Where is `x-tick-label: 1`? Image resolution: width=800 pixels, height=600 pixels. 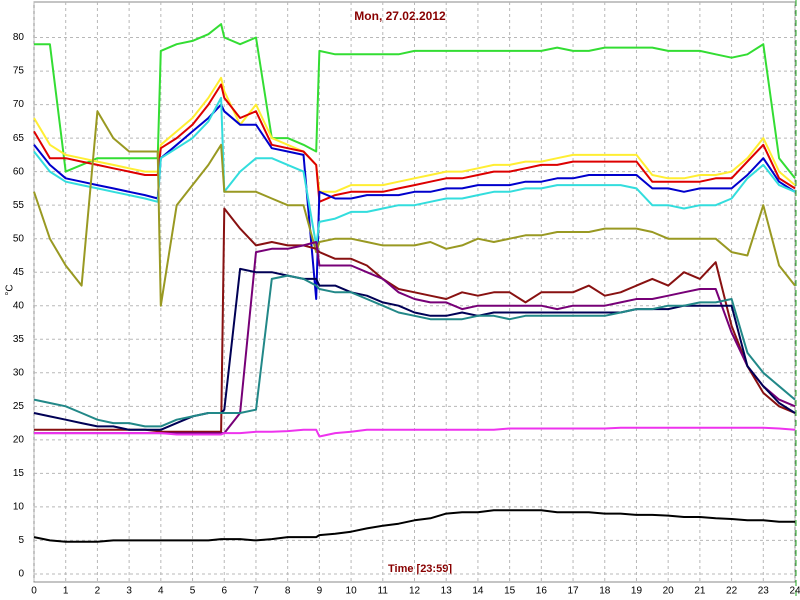 x-tick-label: 1 is located at coordinates (66, 591).